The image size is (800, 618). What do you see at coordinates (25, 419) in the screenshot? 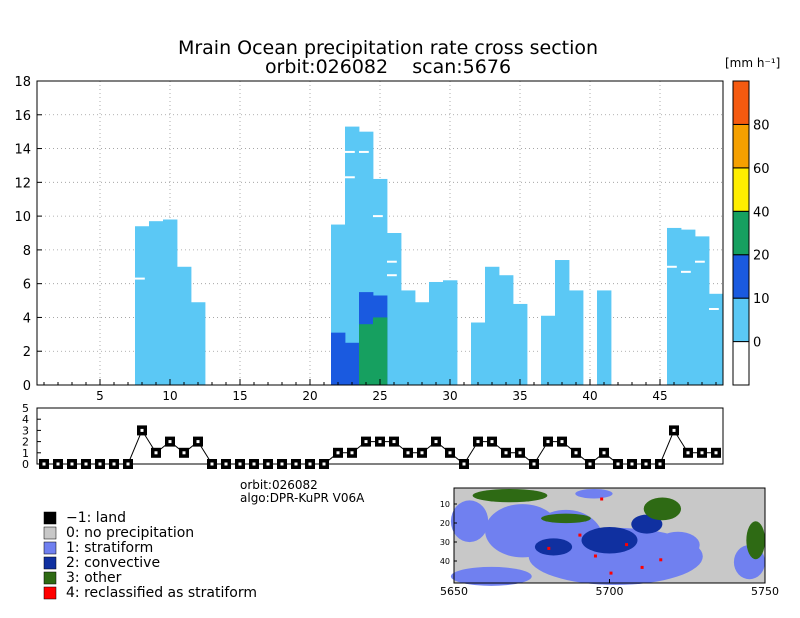
I see `type-y-tick-label: 4` at bounding box center [25, 419].